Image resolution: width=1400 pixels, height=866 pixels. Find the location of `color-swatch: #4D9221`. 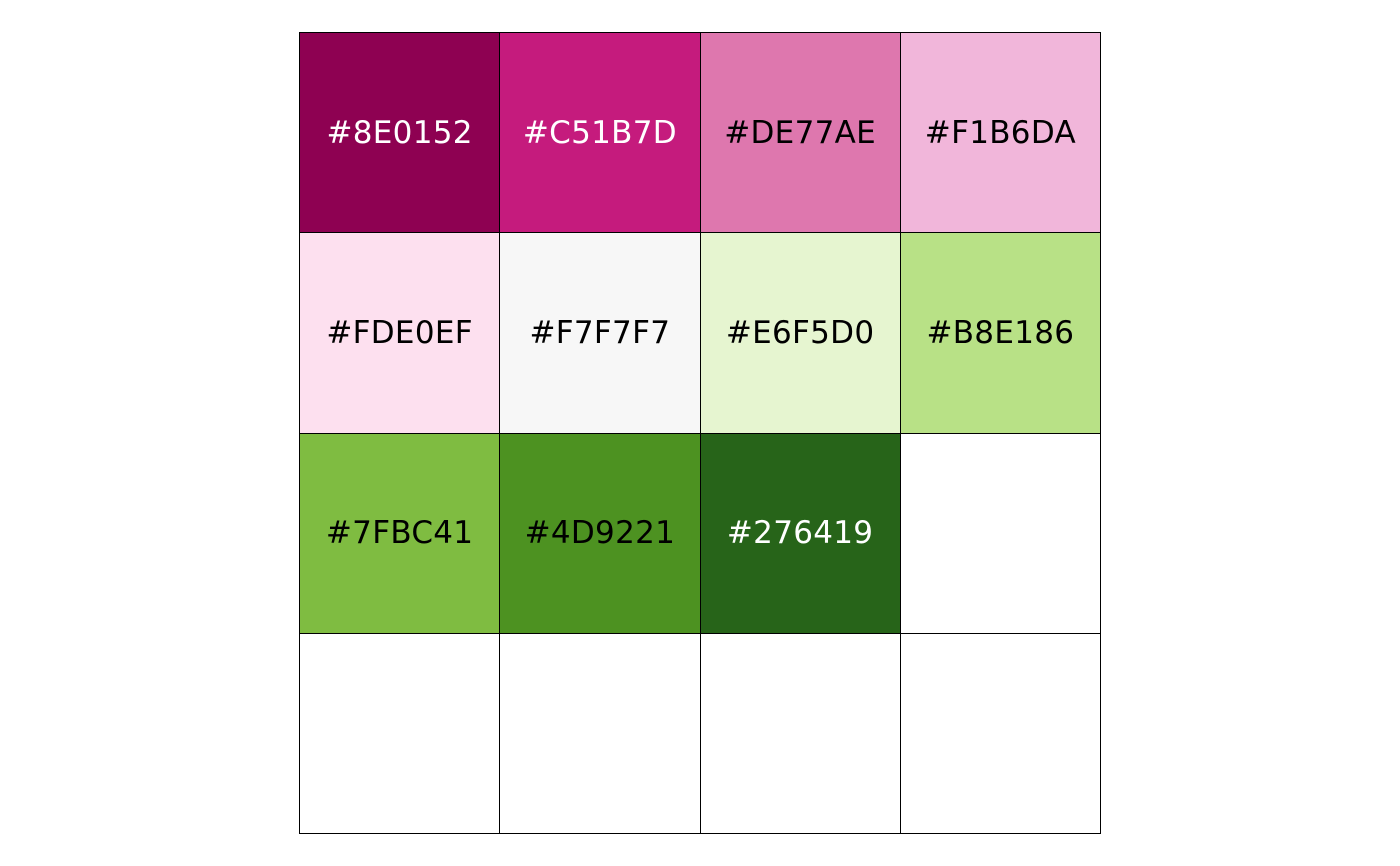

color-swatch: #4D9221 is located at coordinates (600, 533).